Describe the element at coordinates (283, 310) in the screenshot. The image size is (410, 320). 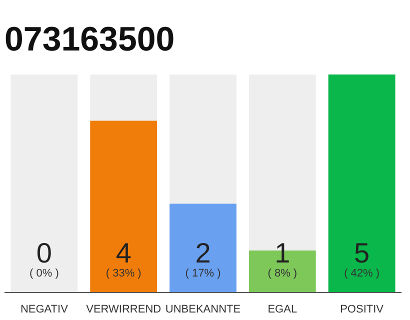
I see `x-tick-label: EGAL` at that location.